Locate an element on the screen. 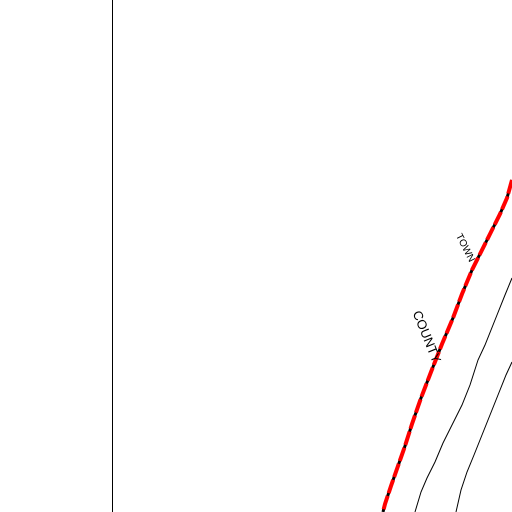 This screenshot has width=512, height=512. county-label: COUNTY is located at coordinates (427, 336).